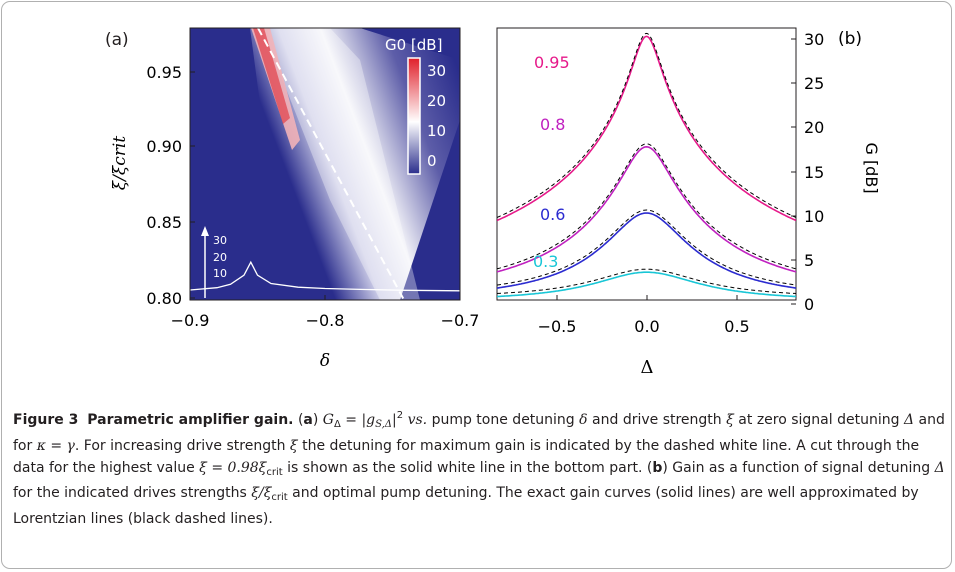  Describe the element at coordinates (190, 320) in the screenshot. I see `x-tick-a-1: −0.9` at that location.